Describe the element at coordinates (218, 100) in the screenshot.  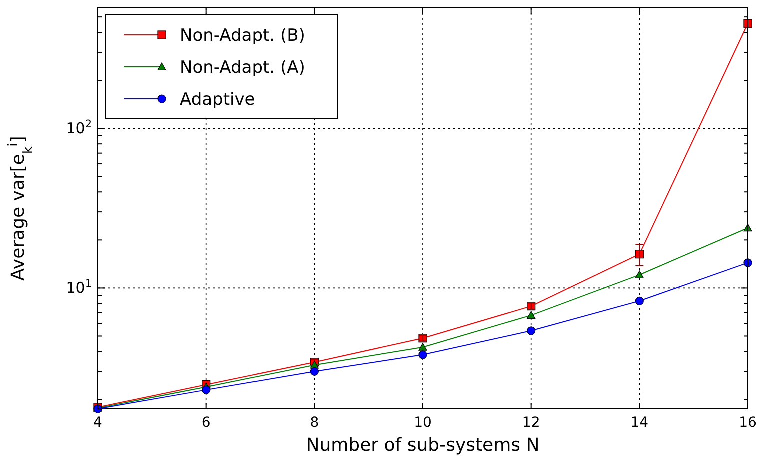
I see `legend-label: Adaptive` at that location.